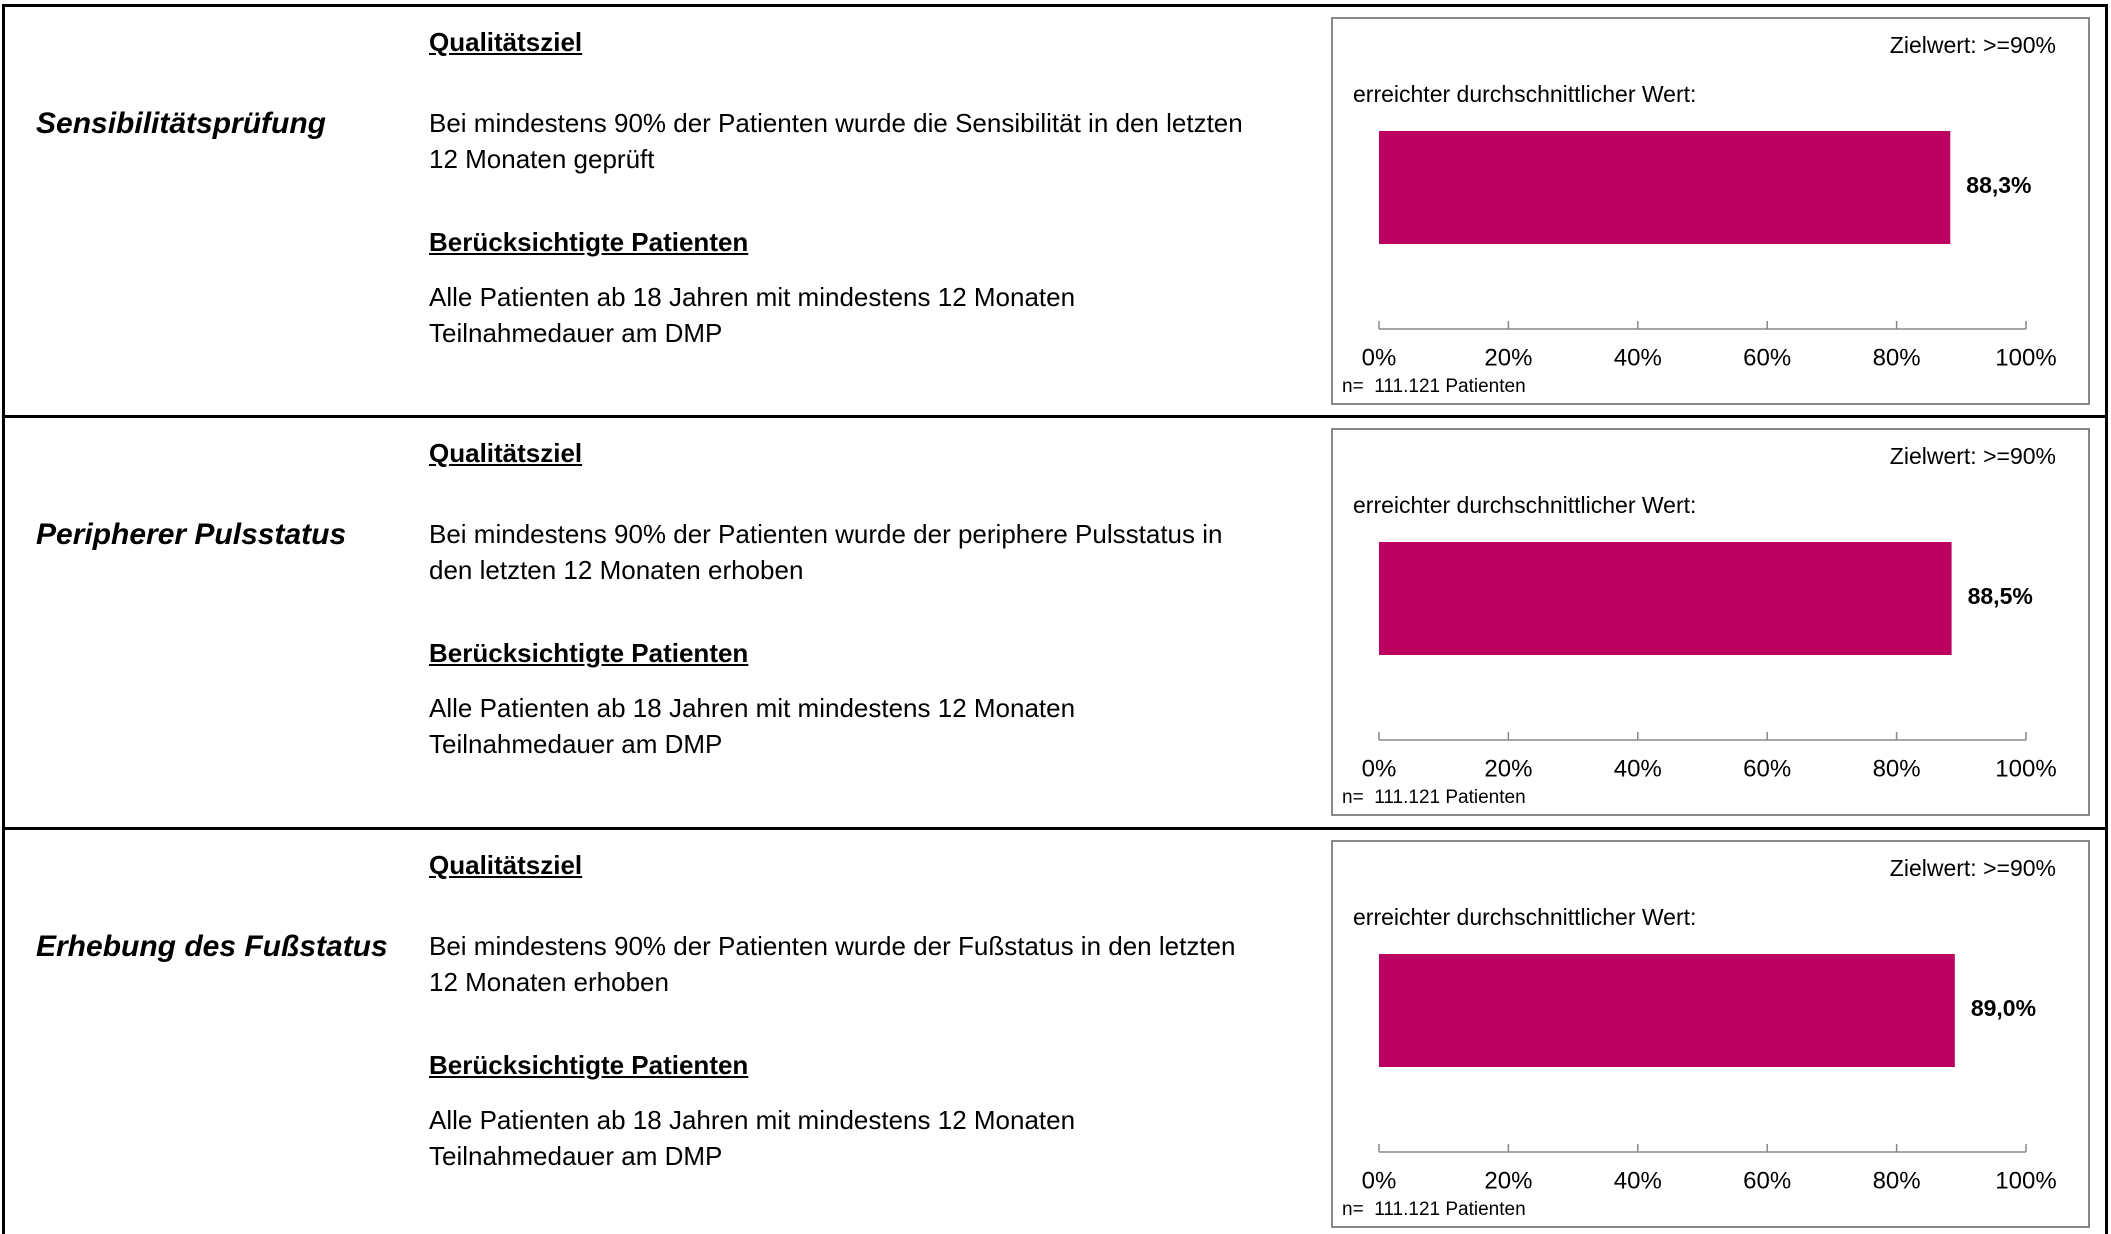 The image size is (2111, 1234). Describe the element at coordinates (212, 946) in the screenshot. I see `indicator-label: Erhebung des Fußstatus` at that location.